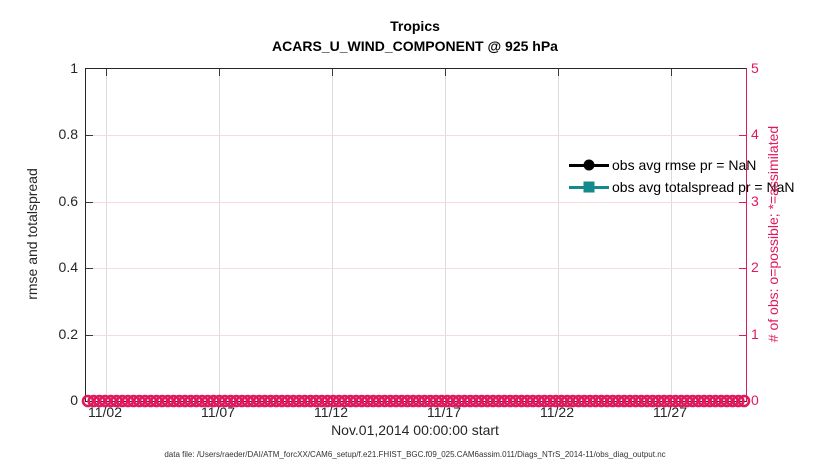  Describe the element at coordinates (74, 400) in the screenshot. I see `y-left-tick-label: 0` at that location.